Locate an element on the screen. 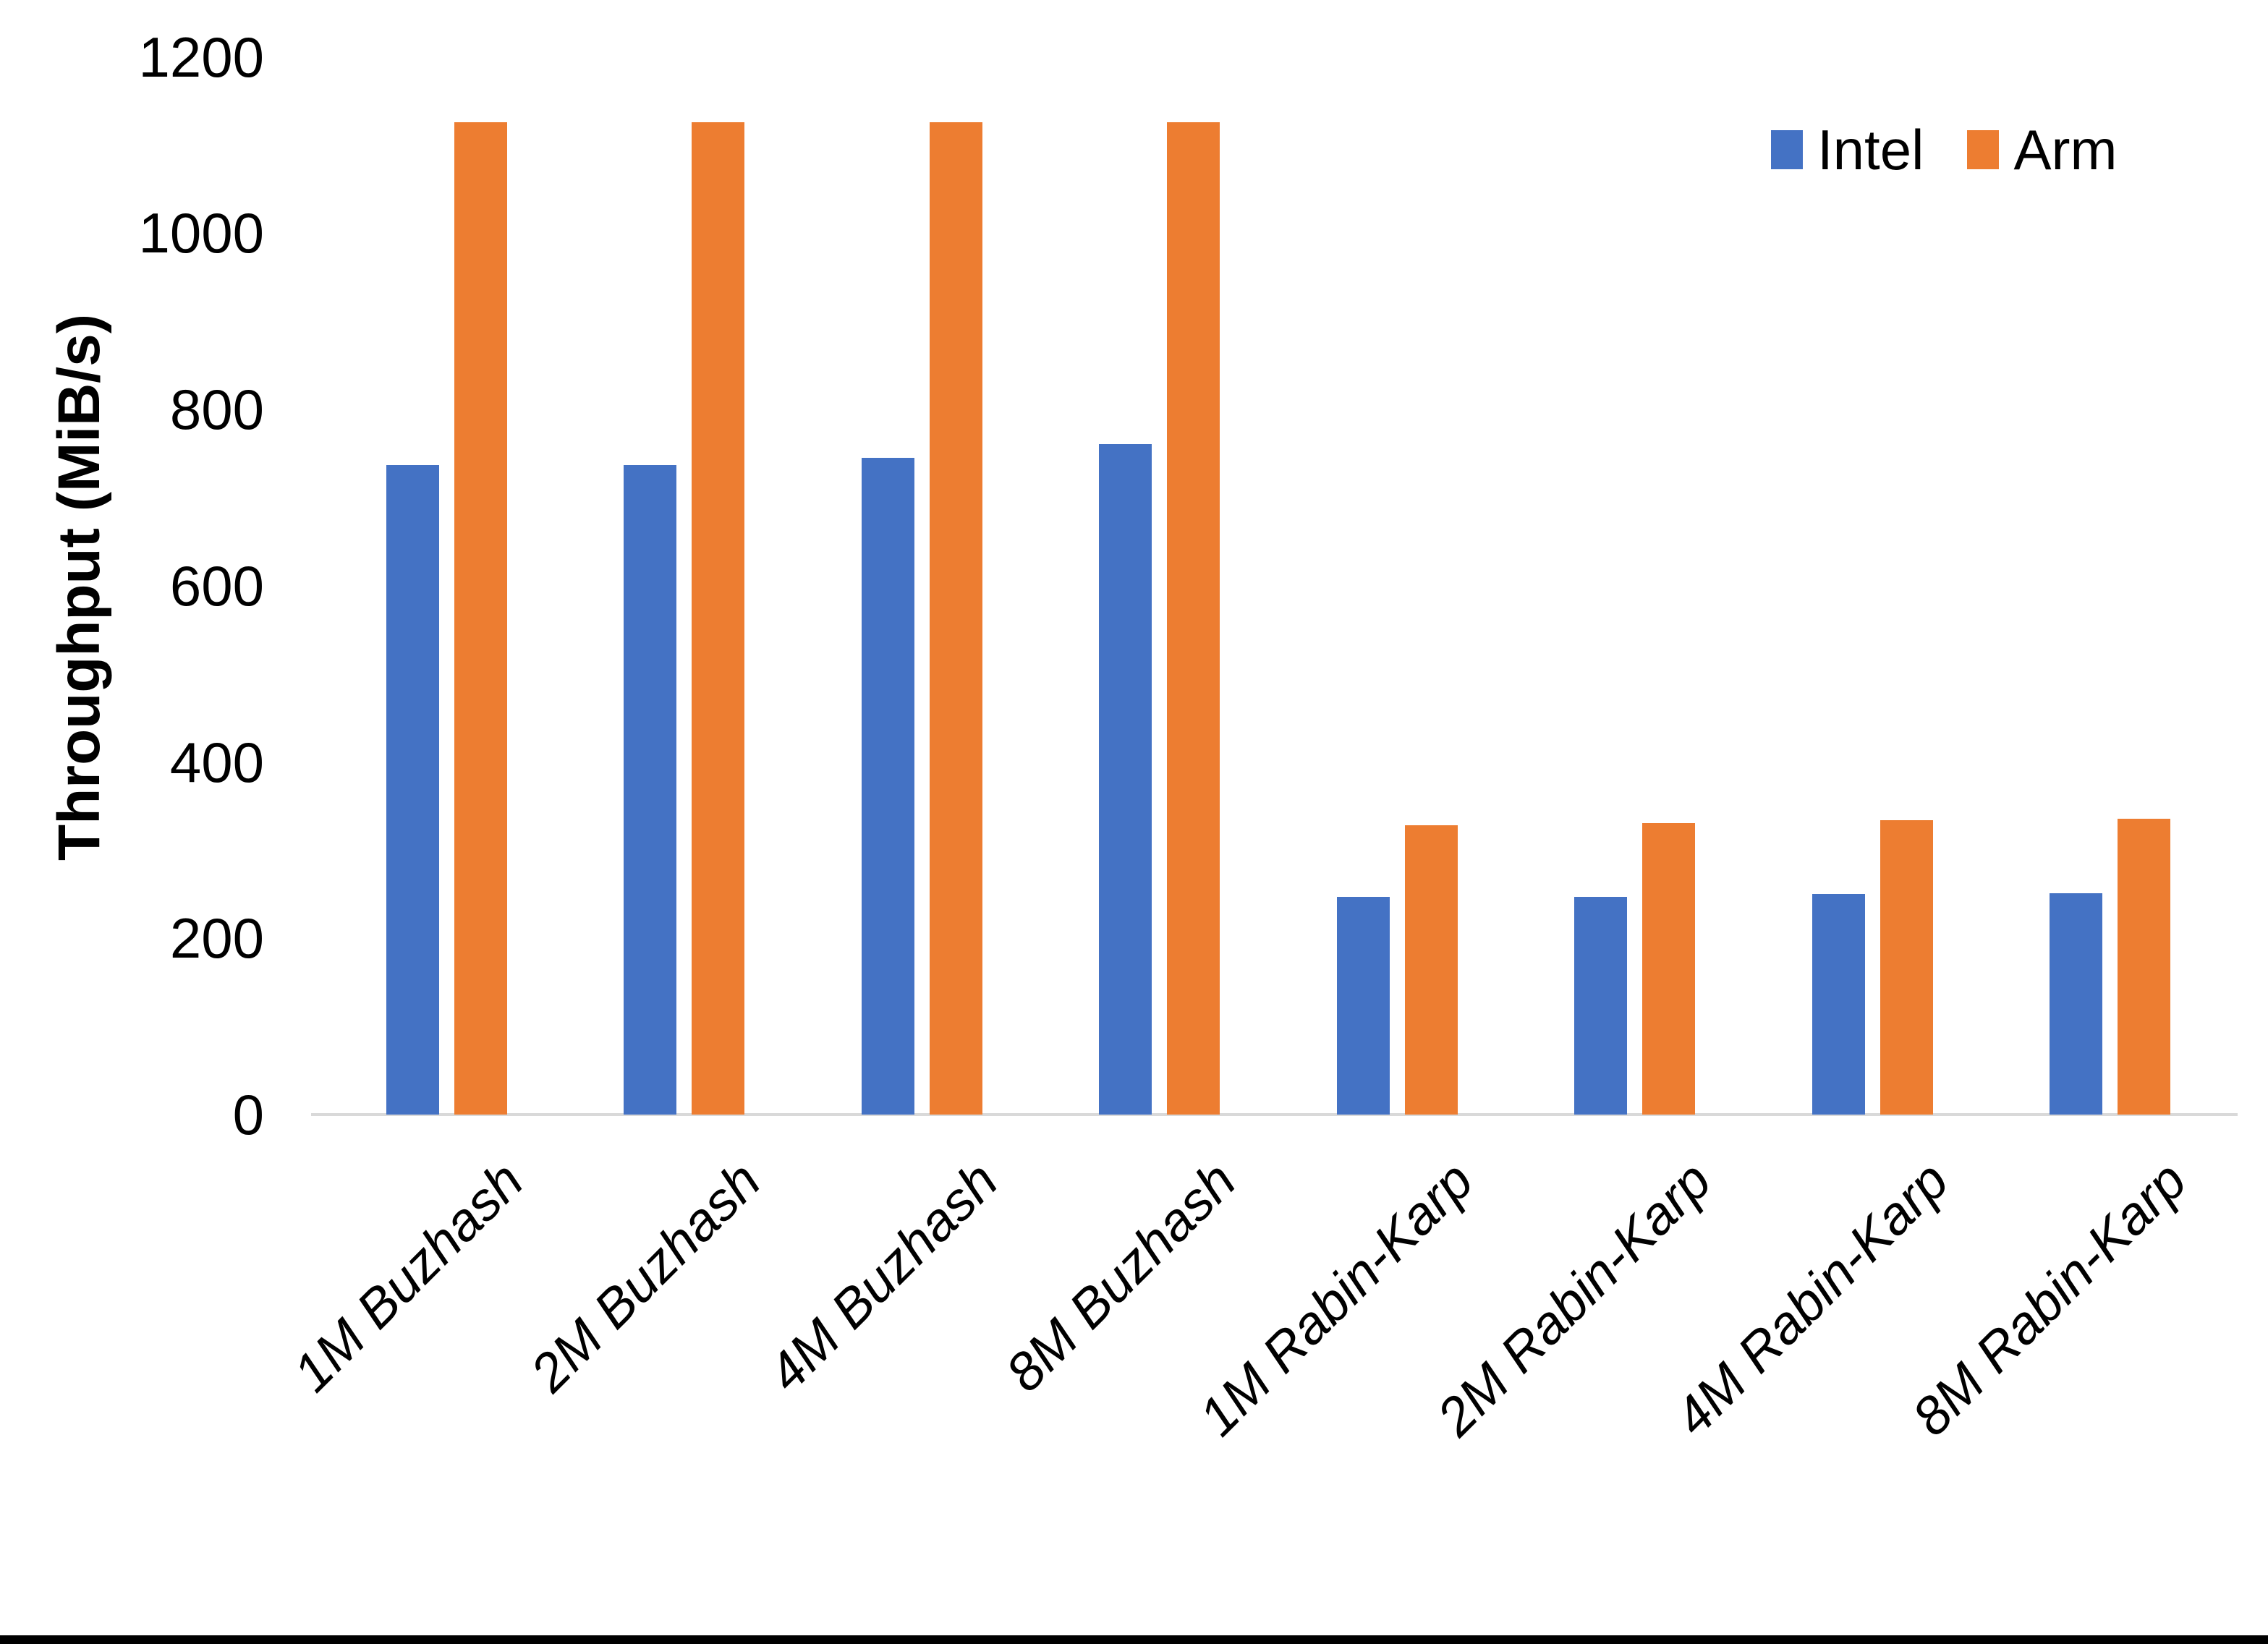 This screenshot has width=2268, height=1644. bar-arm-4m-rabin-karp is located at coordinates (1906, 967).